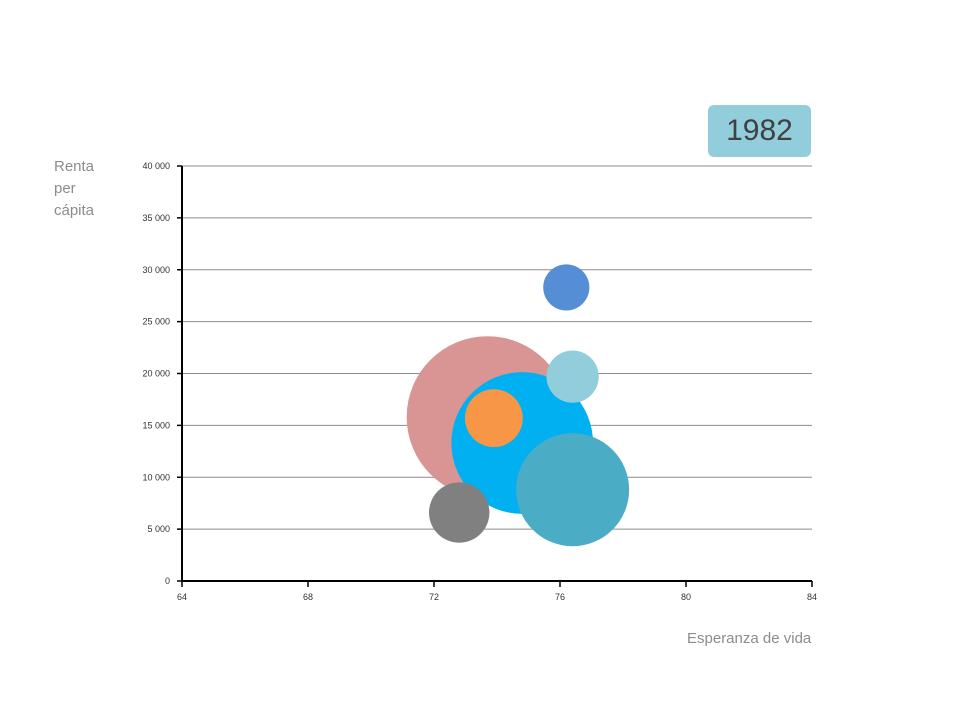 Image resolution: width=960 pixels, height=720 pixels. I want to click on y-tick-label-1: 5 000, so click(158, 529).